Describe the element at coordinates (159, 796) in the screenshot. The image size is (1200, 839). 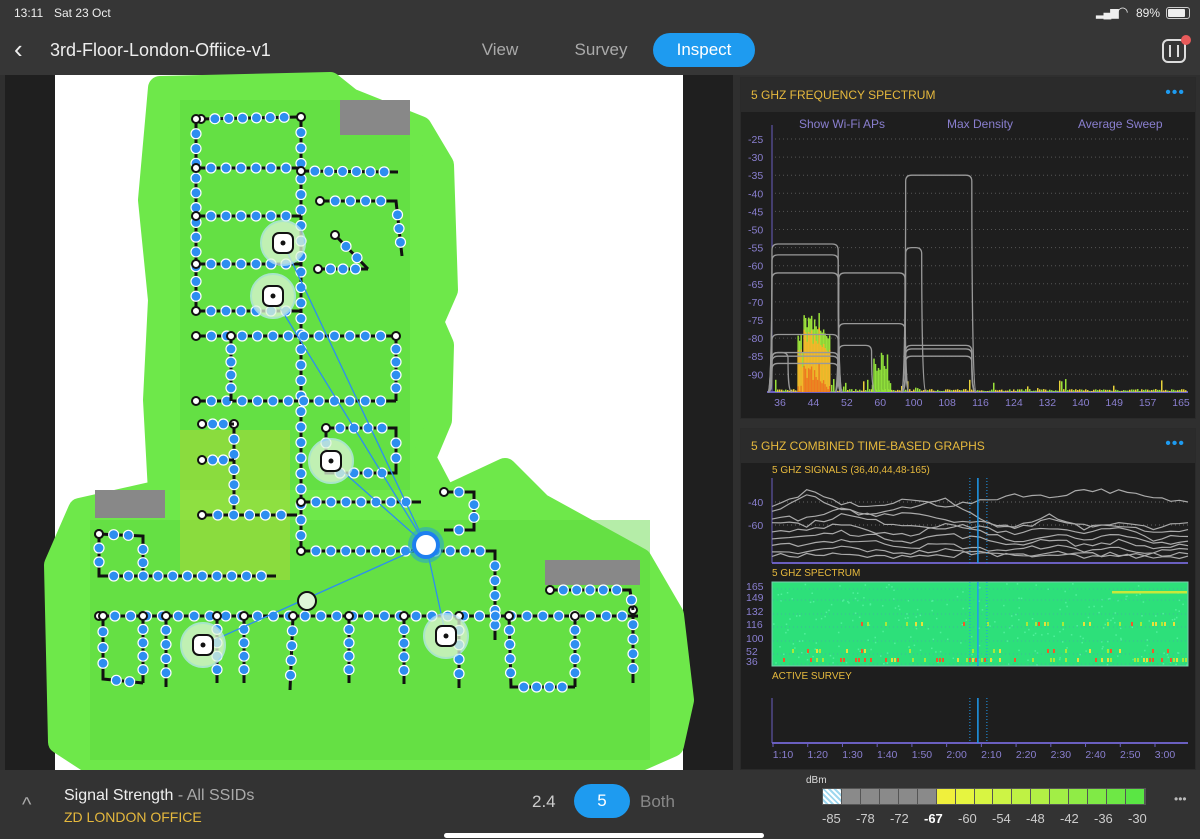
I see `metric-label: Signal Strength - All SSIDs` at that location.